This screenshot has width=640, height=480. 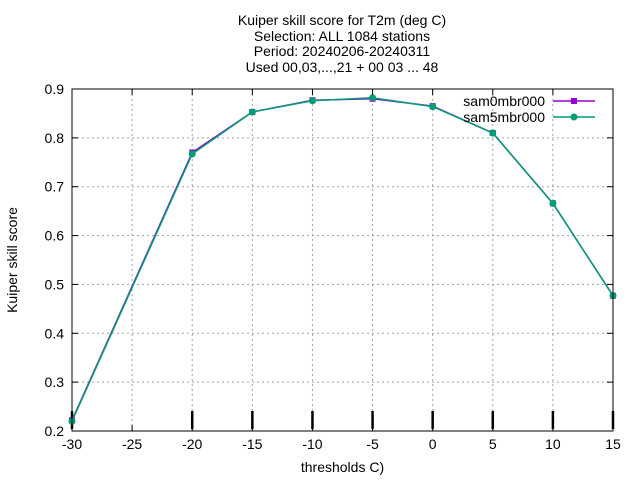 What do you see at coordinates (55, 333) in the screenshot?
I see `y-tick-label: 0.4` at bounding box center [55, 333].